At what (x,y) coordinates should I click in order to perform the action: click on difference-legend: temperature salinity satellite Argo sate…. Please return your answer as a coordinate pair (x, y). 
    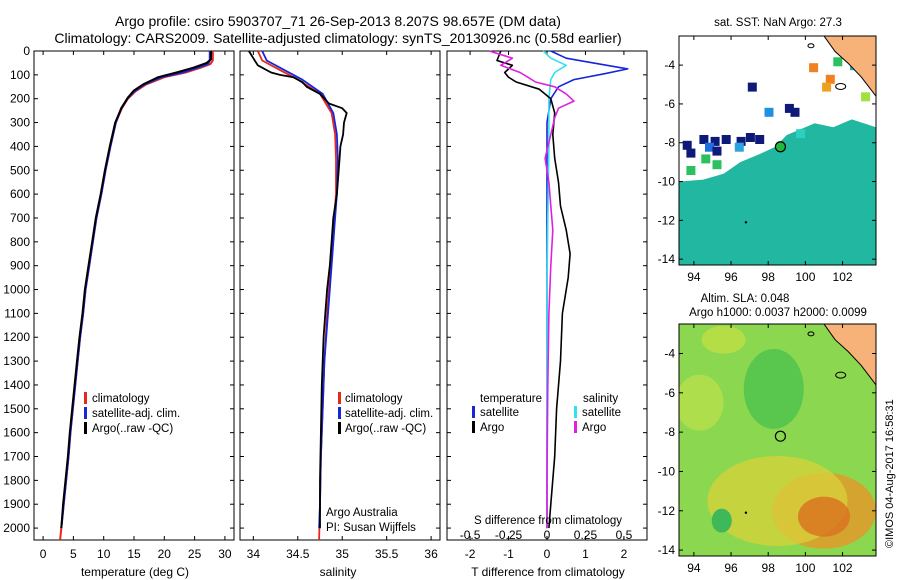
    Looking at the image, I should click on (546, 413).